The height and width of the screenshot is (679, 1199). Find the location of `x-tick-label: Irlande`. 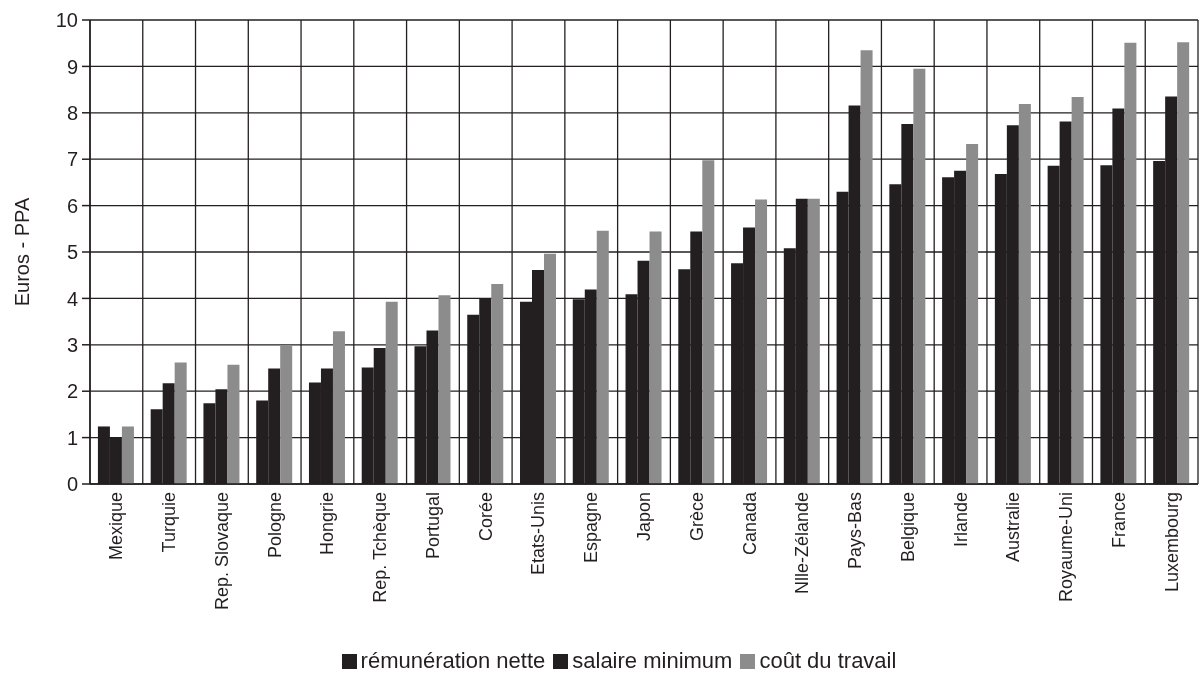

x-tick-label: Irlande is located at coordinates (960, 520).